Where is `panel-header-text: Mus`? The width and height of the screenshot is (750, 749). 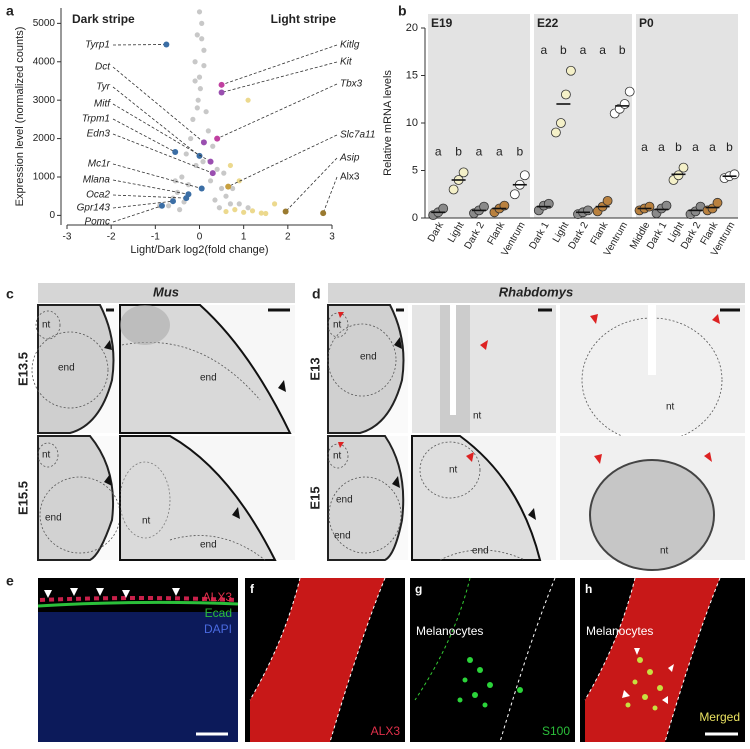 panel-header-text: Mus is located at coordinates (166, 291).